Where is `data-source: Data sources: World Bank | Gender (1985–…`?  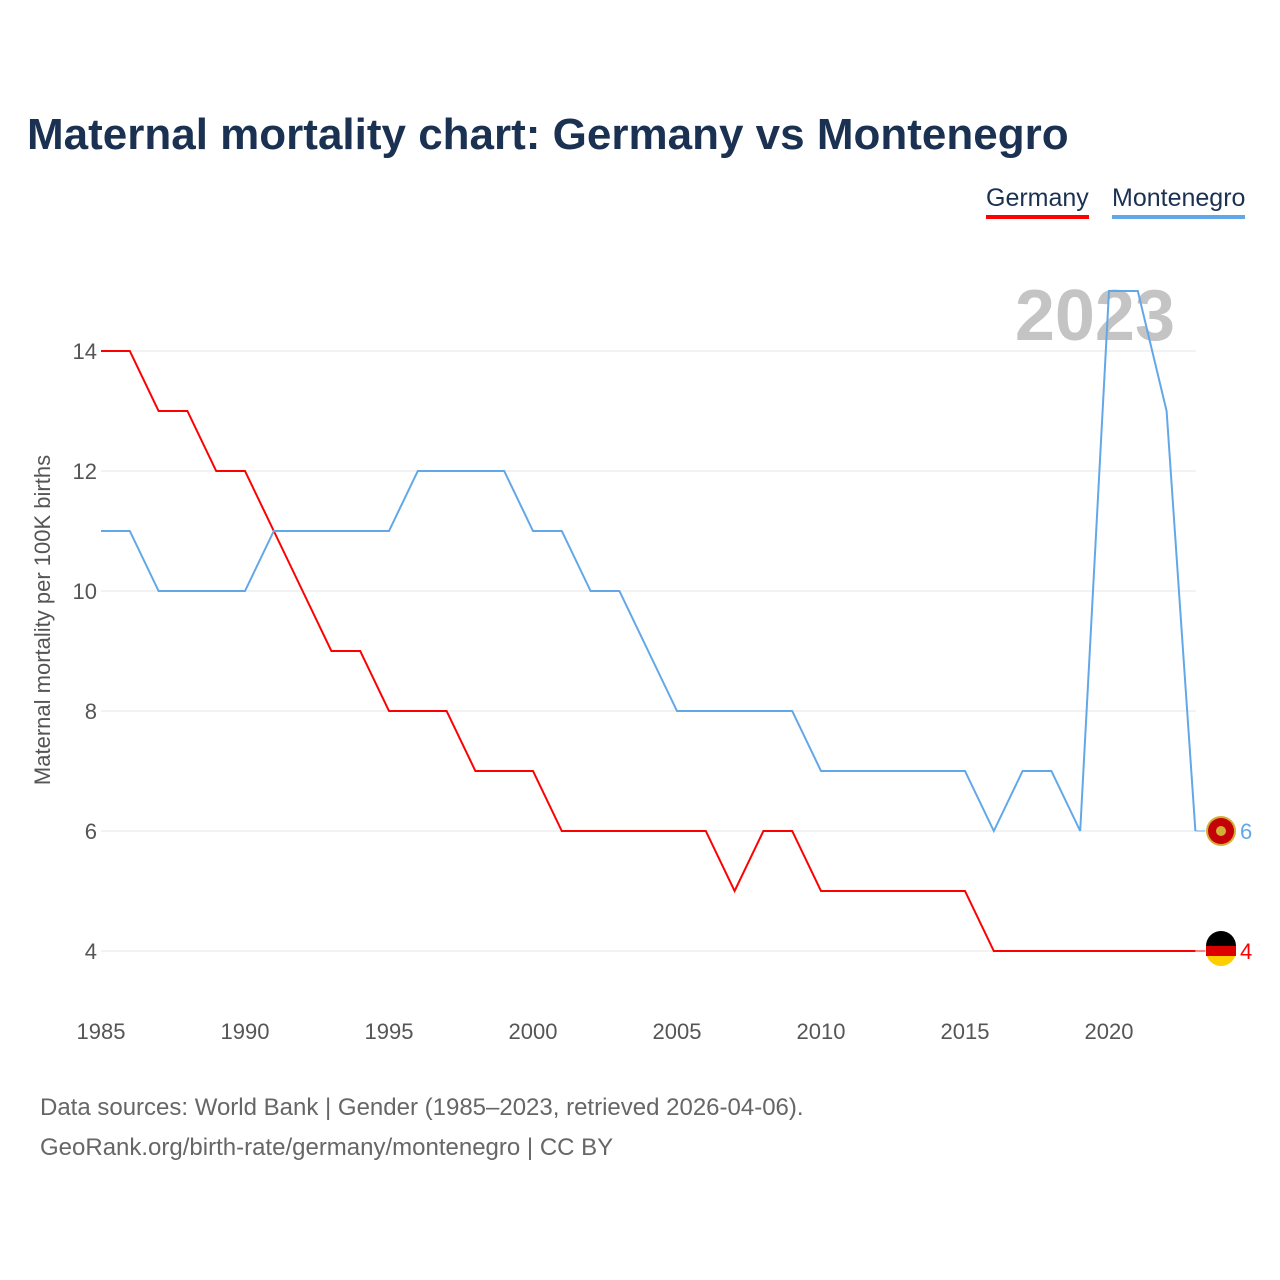 data-source: Data sources: World Bank | Gender (1985–… is located at coordinates (422, 1107).